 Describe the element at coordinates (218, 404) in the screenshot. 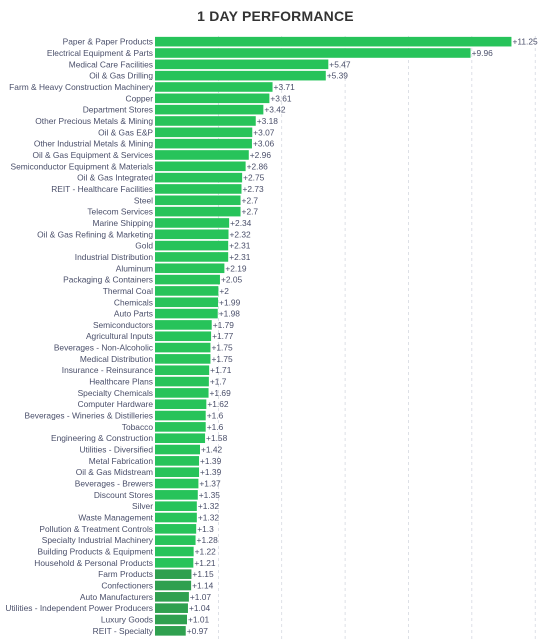

I see `value-label: +1.62` at that location.